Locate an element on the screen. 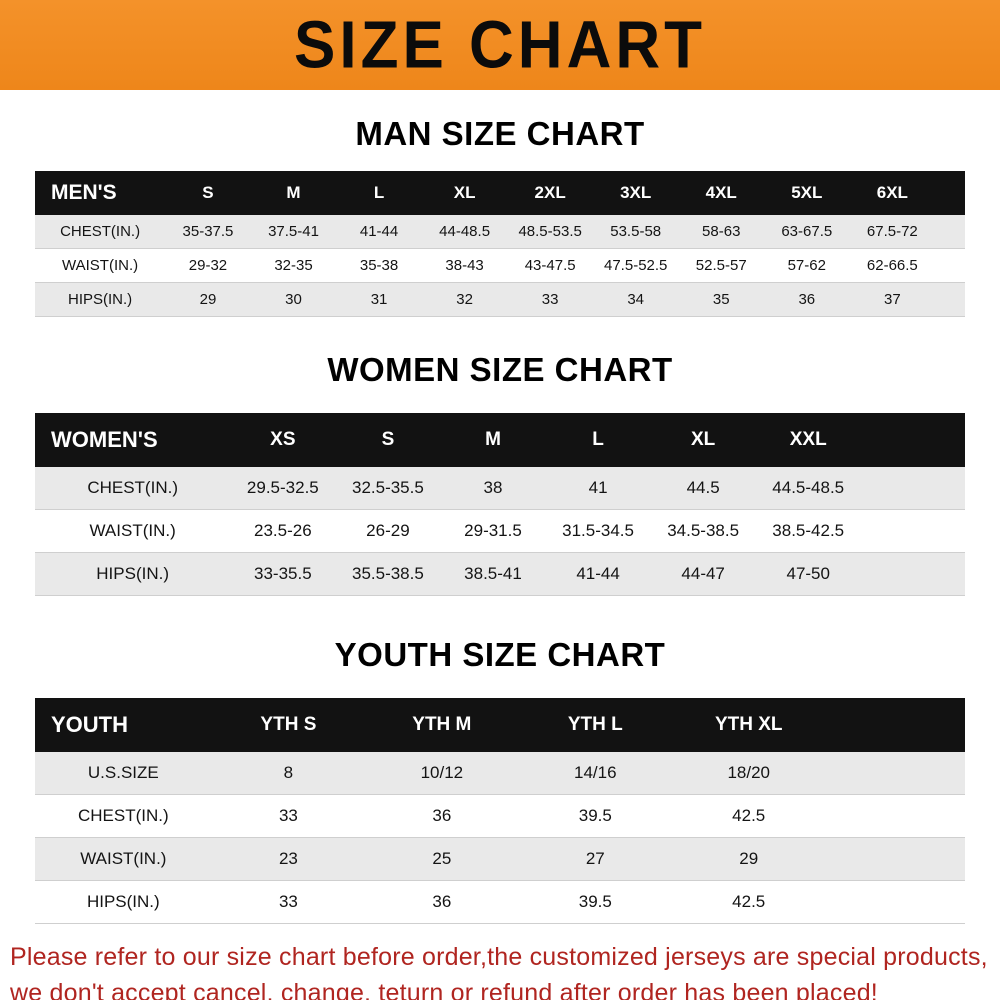  table-title-cell: YOUTH is located at coordinates (123, 725).